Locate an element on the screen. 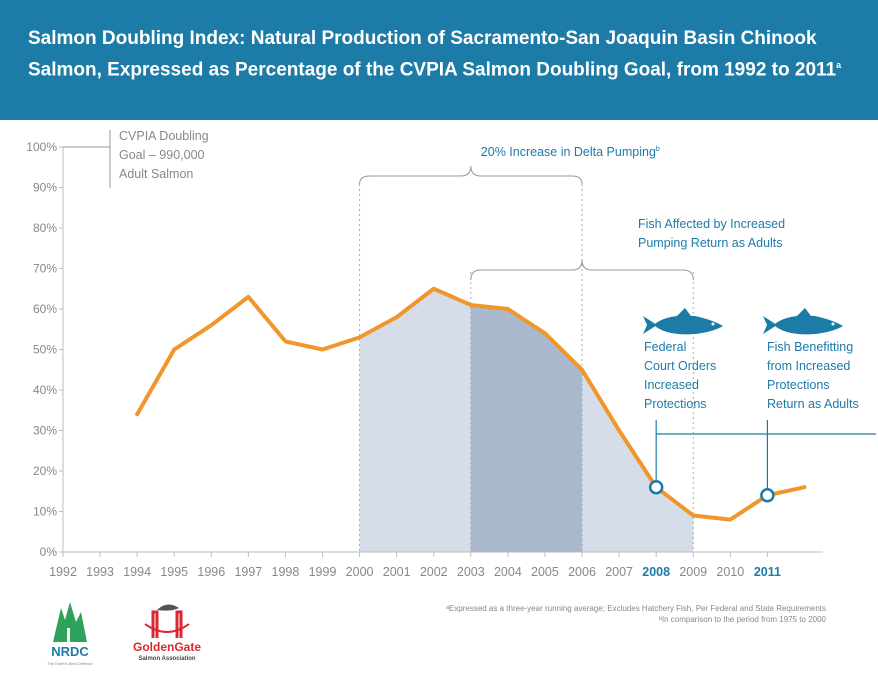 This screenshot has height=675, width=878. salmon-icon-benefit-fin is located at coordinates (804, 312).